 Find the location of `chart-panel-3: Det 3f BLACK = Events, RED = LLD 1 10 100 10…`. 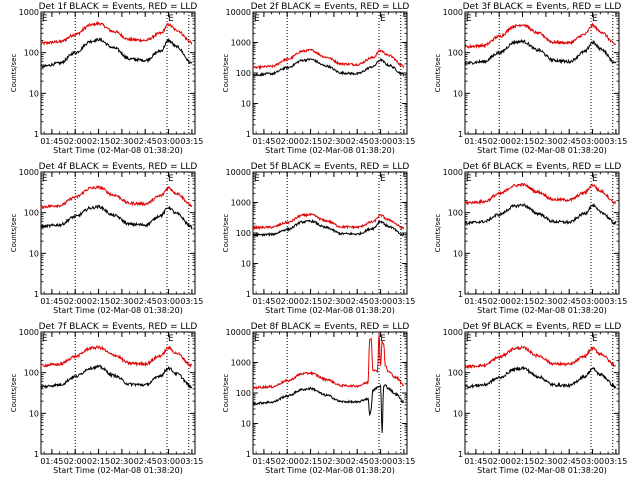

chart-panel-3: Det 3f BLACK = Events, RED = LLD 1 10 100 10… is located at coordinates (530, 78).